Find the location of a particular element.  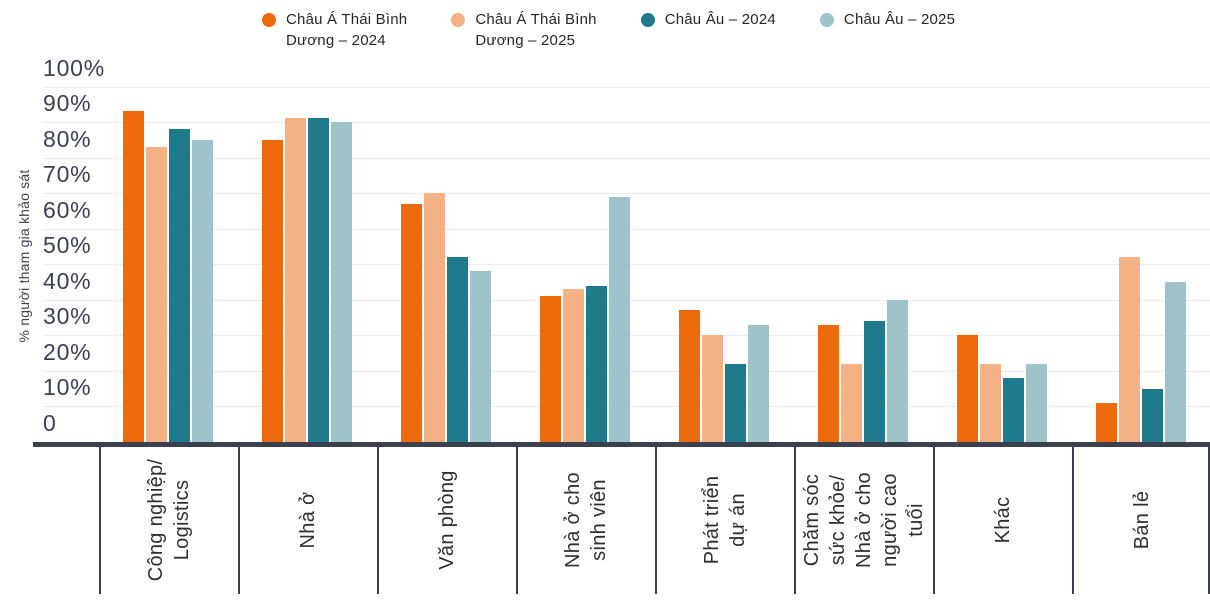

y-tick-label: 40% is located at coordinates (67, 281).